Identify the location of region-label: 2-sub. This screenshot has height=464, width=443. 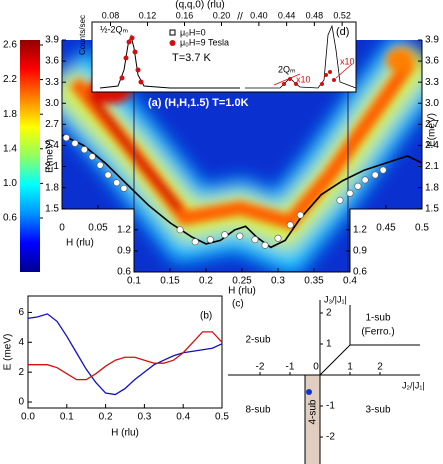
(257, 340).